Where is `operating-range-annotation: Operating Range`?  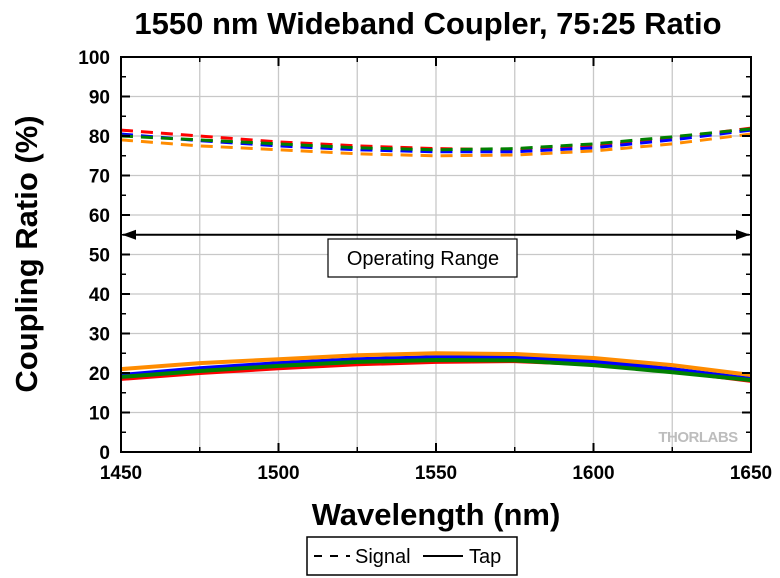 operating-range-annotation: Operating Range is located at coordinates (436, 253).